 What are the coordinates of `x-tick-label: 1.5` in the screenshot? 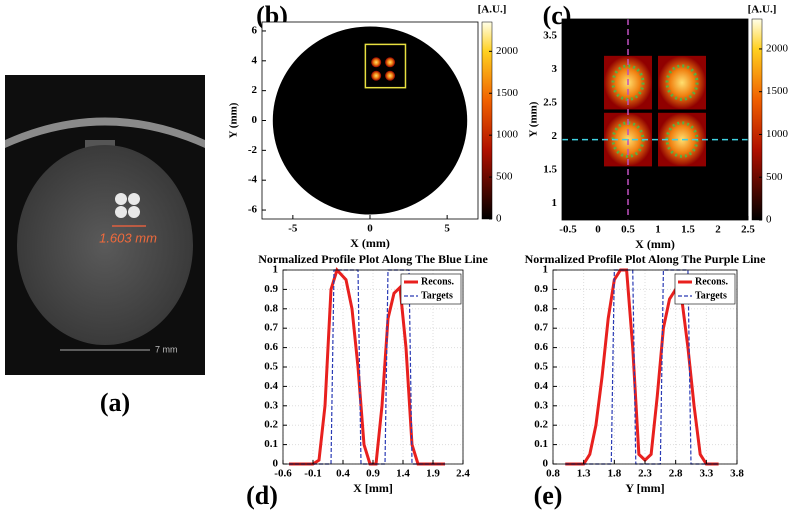 It's located at (688, 230).